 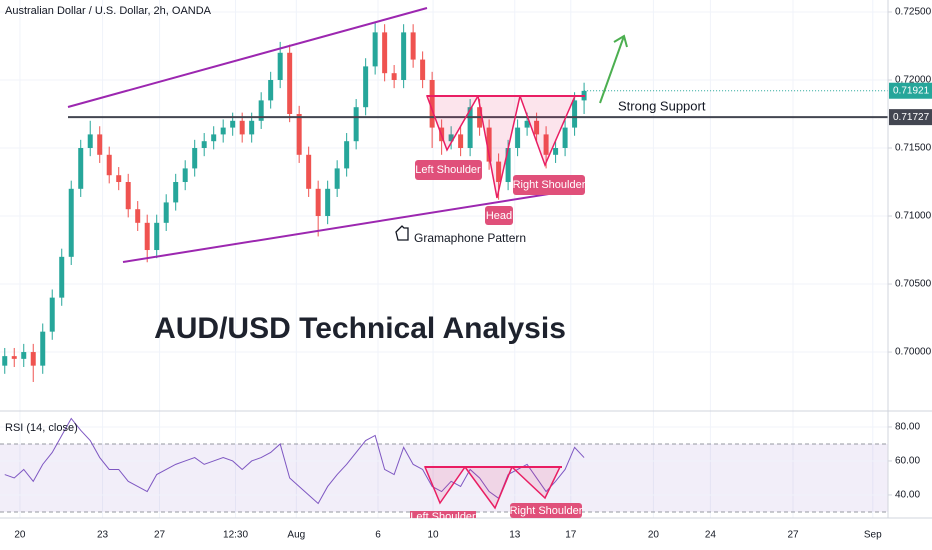 I want to click on head-label: Head, so click(x=499, y=216).